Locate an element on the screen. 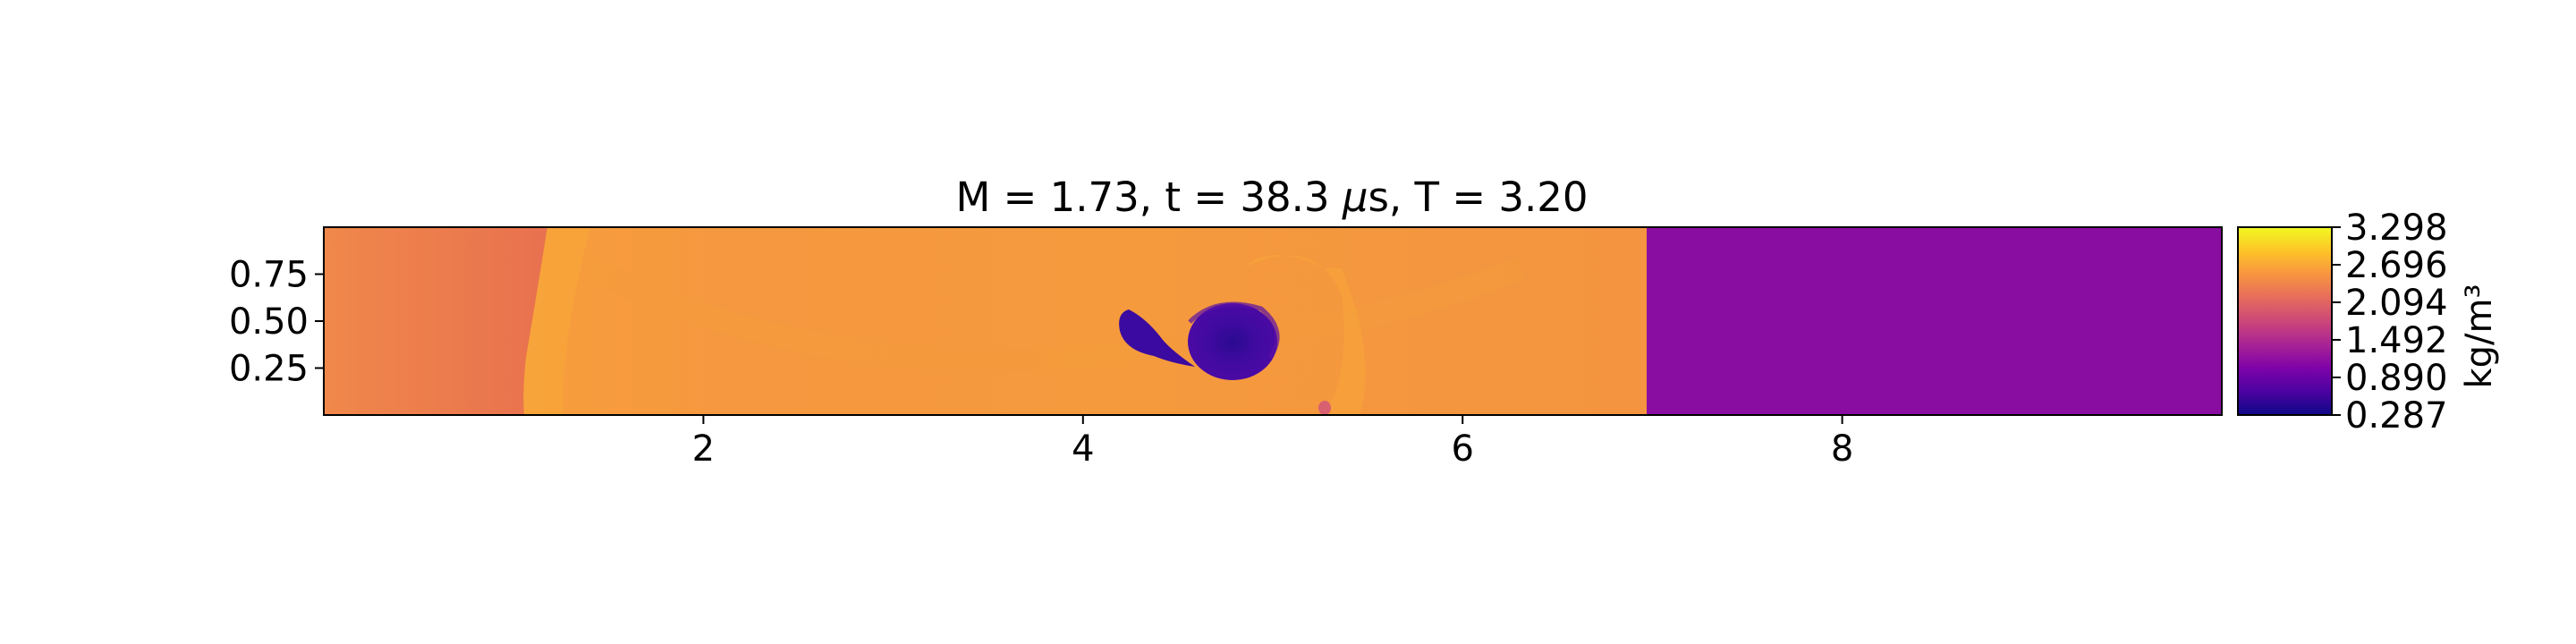  left-driver-region is located at coordinates (435, 321).